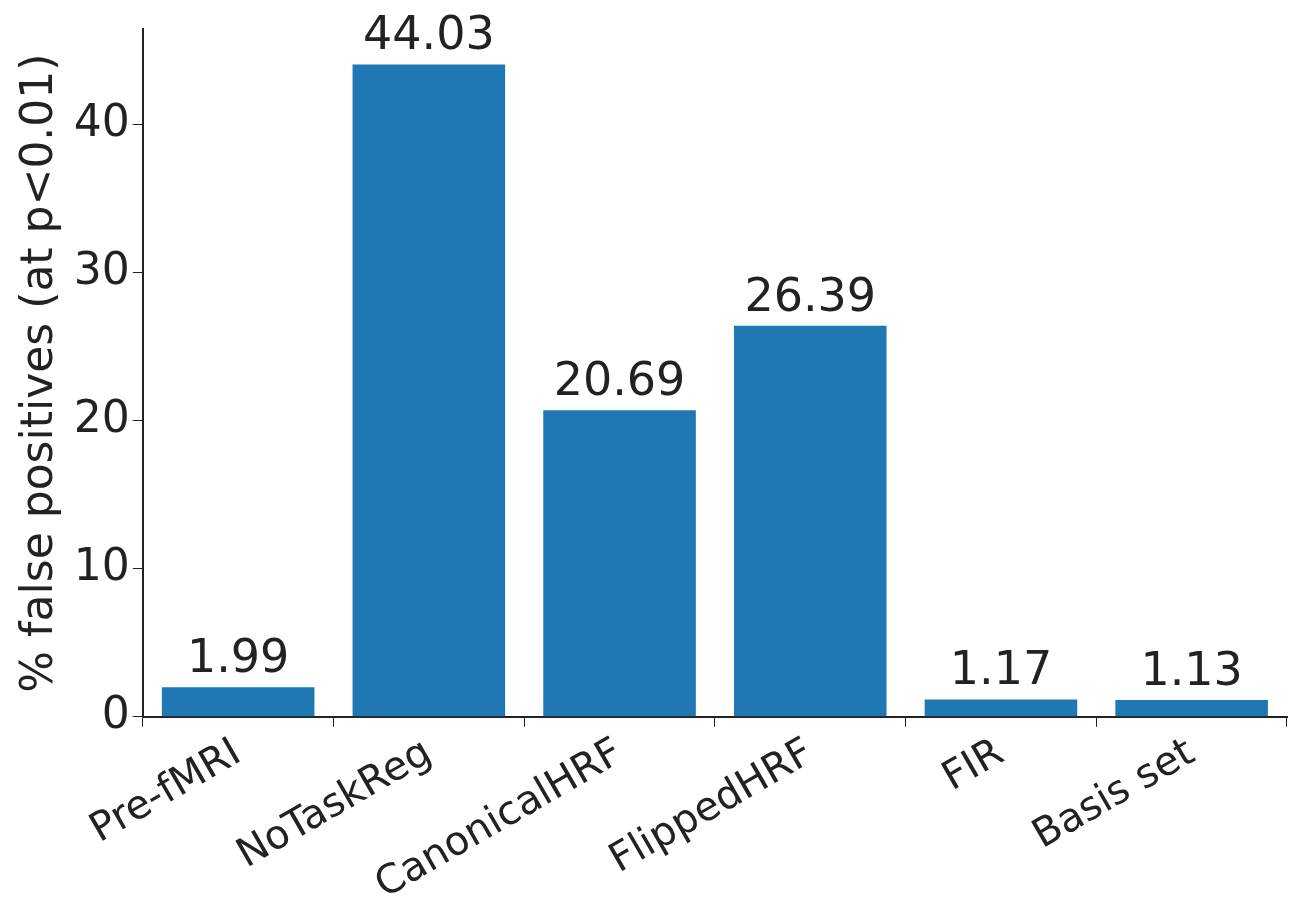 Image resolution: width=1292 pixels, height=918 pixels. Describe the element at coordinates (619, 379) in the screenshot. I see `data-label: 20.69` at that location.